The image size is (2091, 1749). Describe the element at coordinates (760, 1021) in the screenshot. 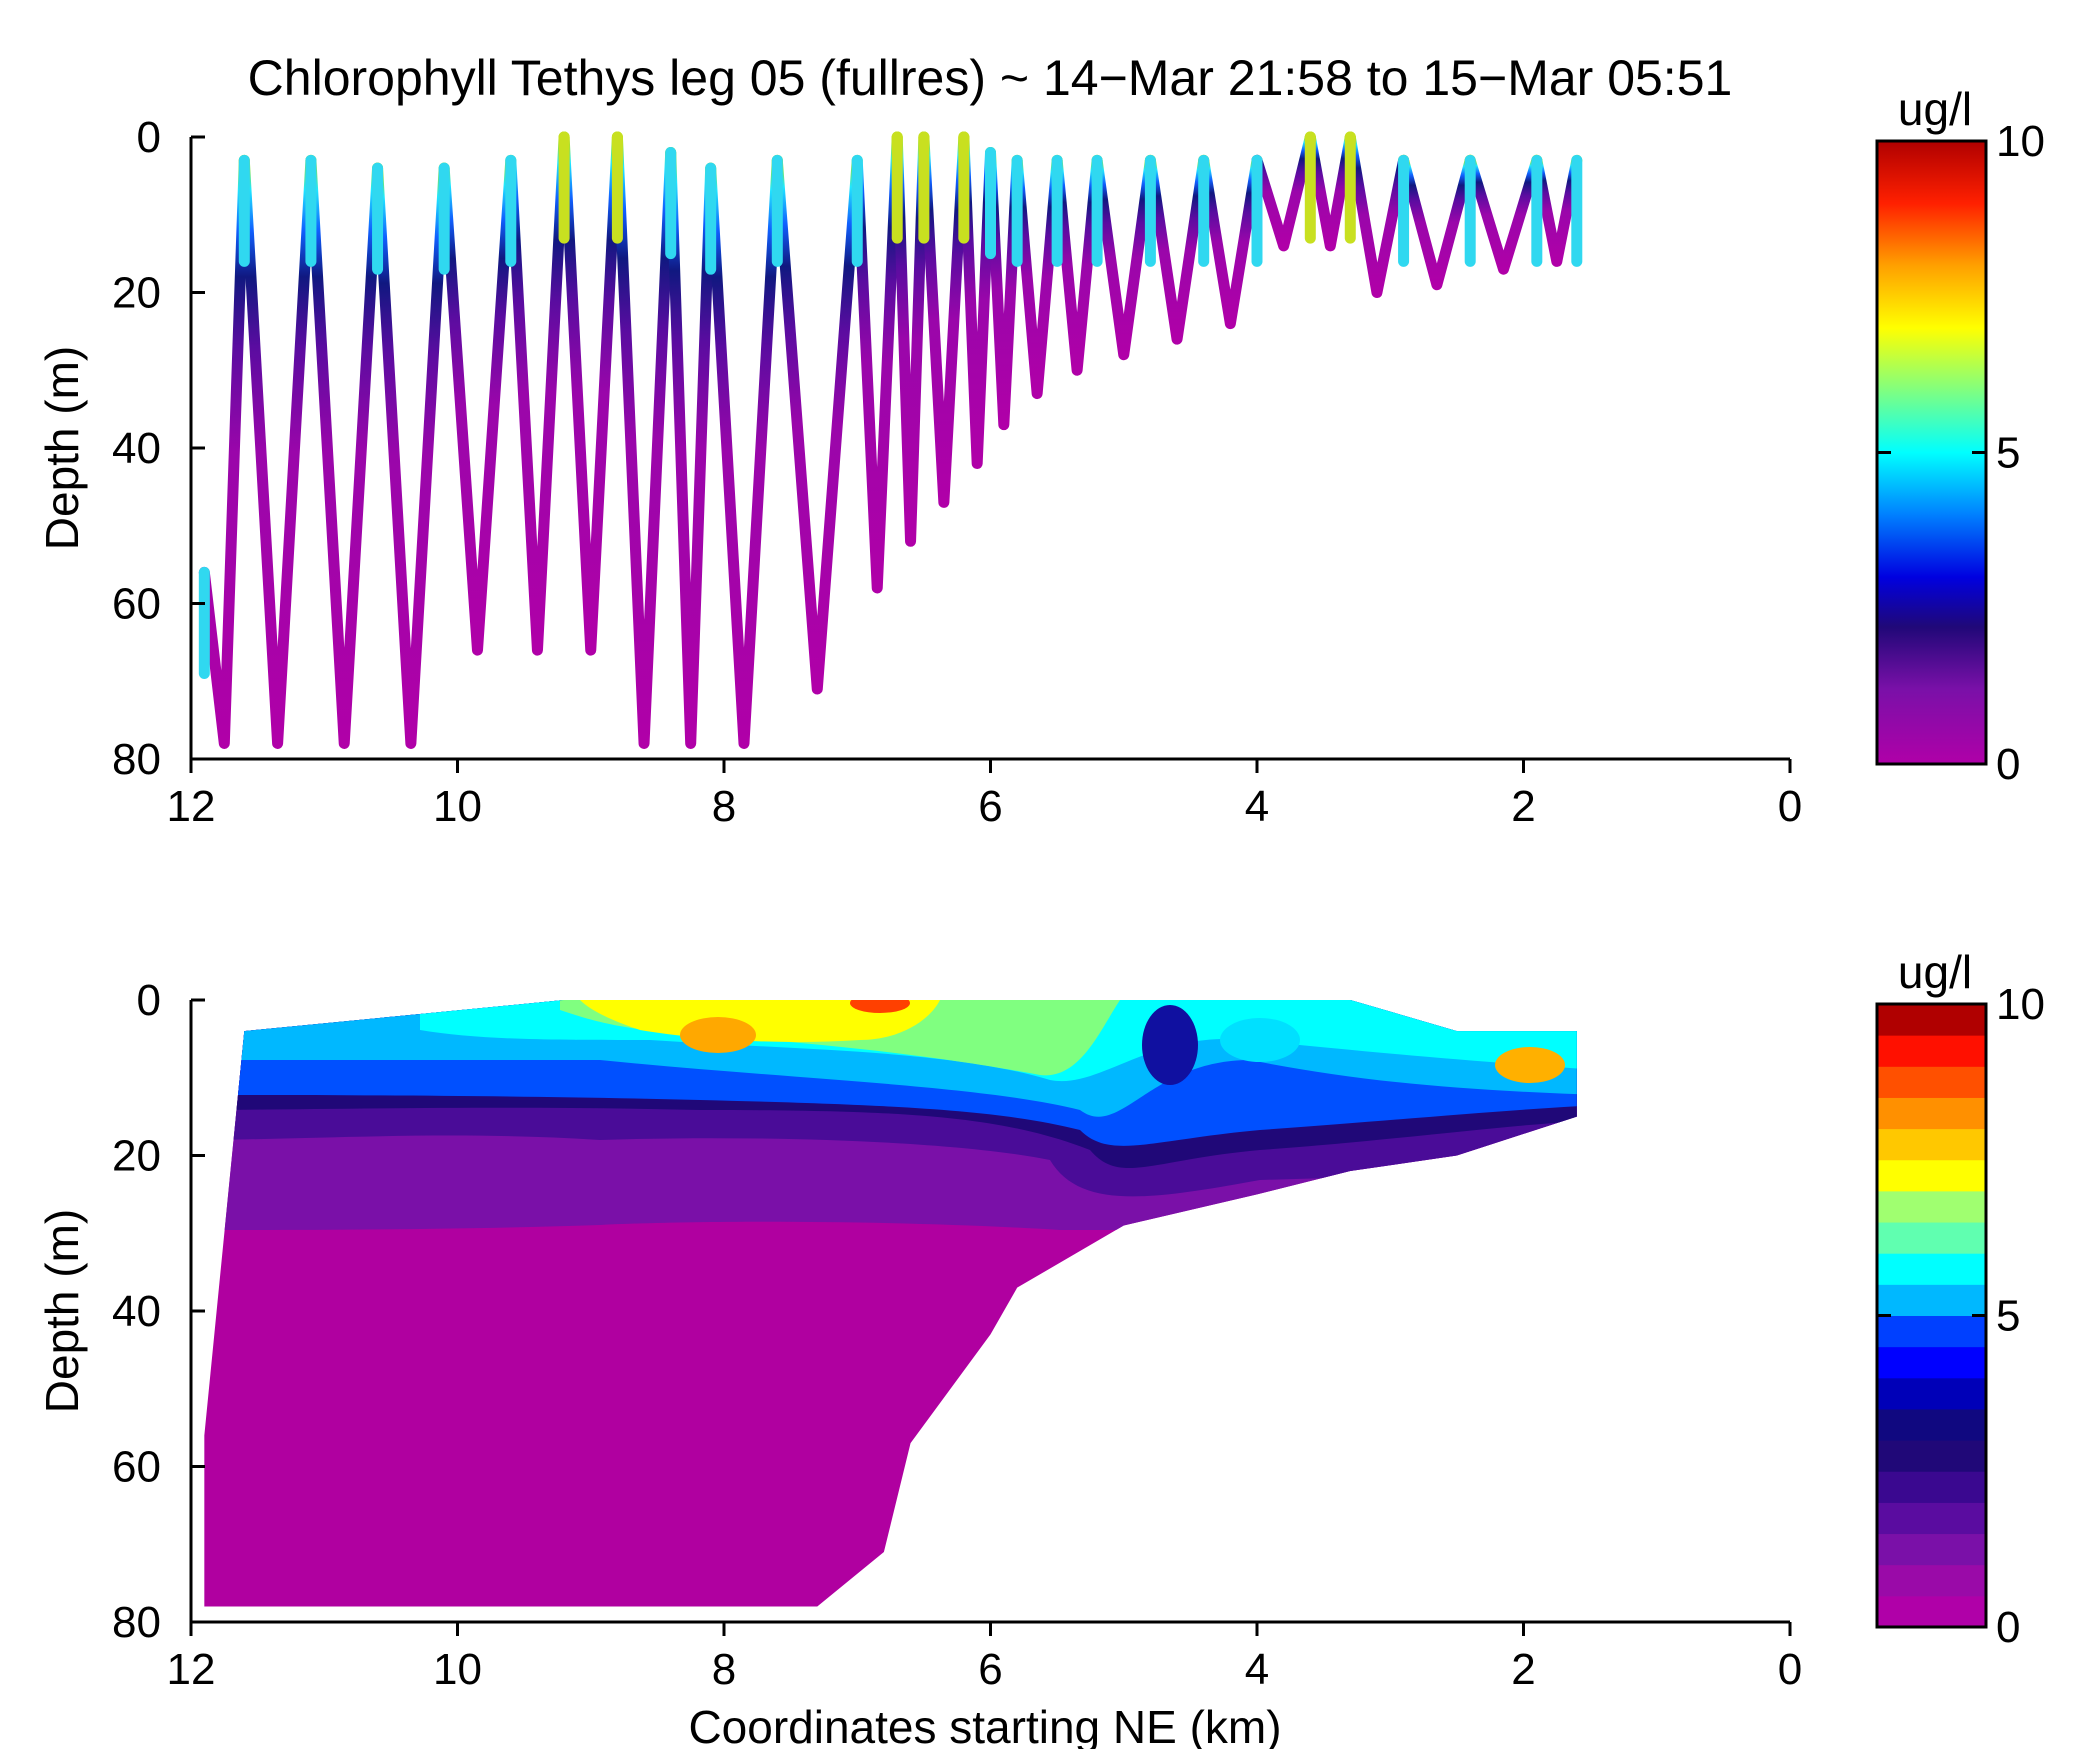

I see `contour-band-yellow` at that location.